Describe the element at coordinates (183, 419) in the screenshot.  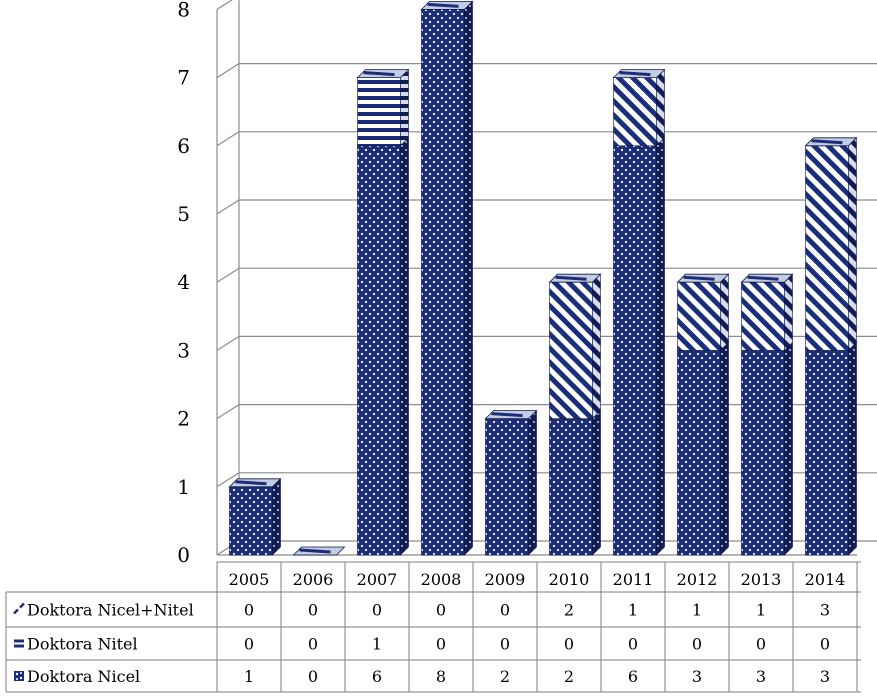
I see `y-tick-label: 2` at that location.